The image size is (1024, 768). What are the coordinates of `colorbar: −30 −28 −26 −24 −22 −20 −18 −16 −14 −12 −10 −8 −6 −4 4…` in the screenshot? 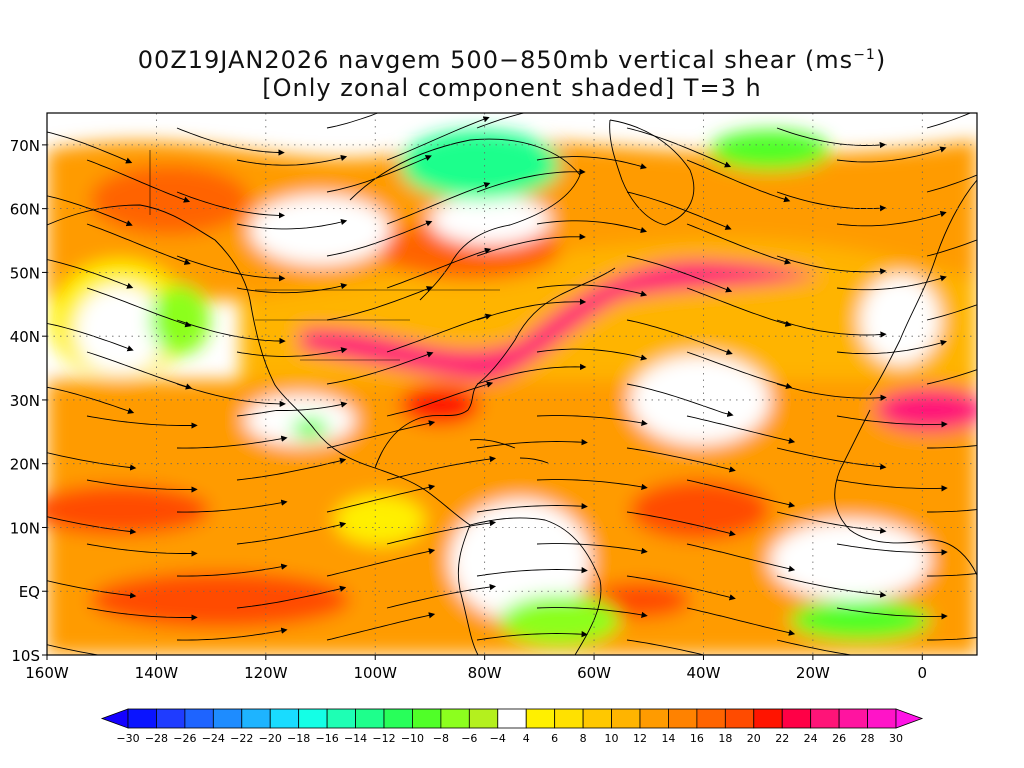 It's located at (512, 726).